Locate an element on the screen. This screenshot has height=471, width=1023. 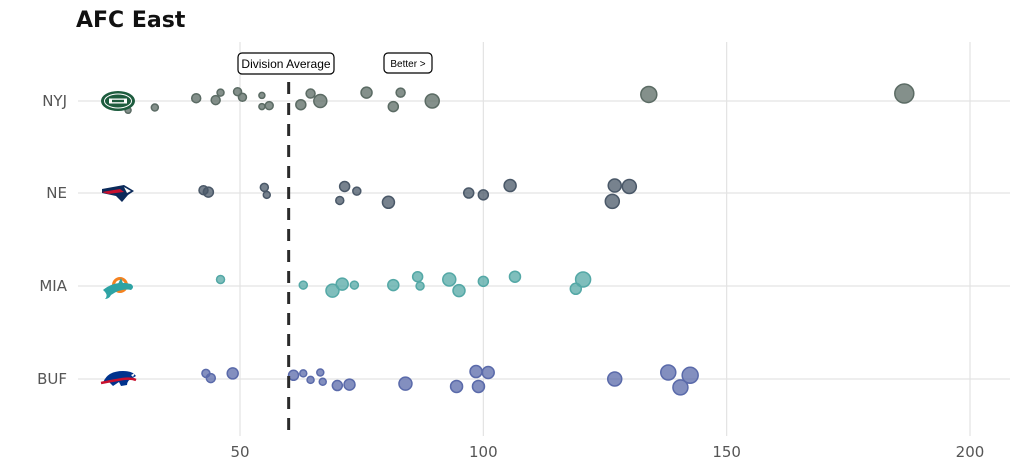
y-tick-label-mia: MIA is located at coordinates (53, 286).